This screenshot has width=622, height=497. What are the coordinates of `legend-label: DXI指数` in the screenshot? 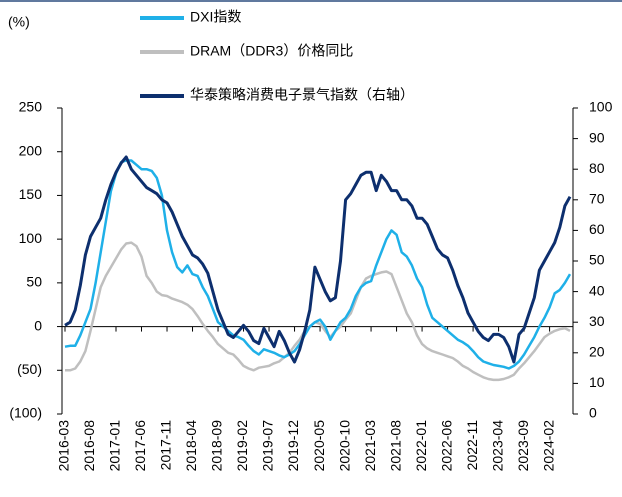 It's located at (215, 17).